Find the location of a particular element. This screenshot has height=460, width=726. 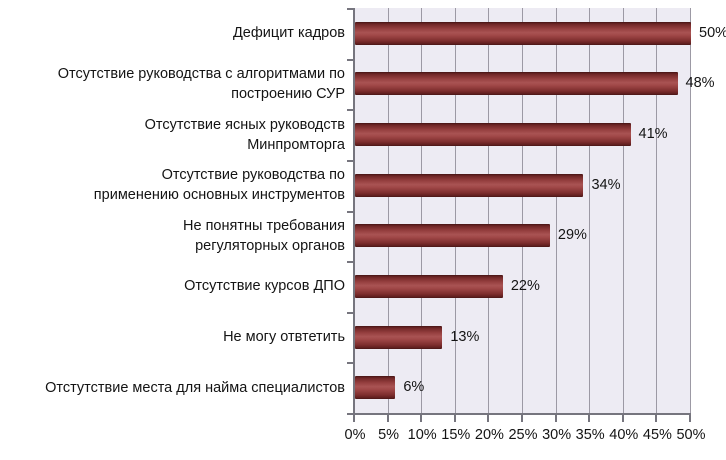

gridline-25pct is located at coordinates (522, 210).